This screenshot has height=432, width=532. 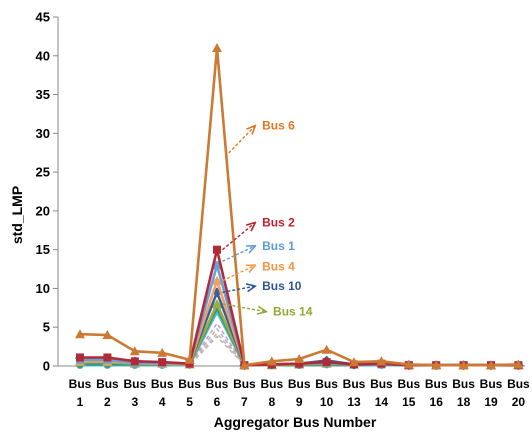 What do you see at coordinates (217, 402) in the screenshot?
I see `x-tick-label-bottom: 6` at bounding box center [217, 402].